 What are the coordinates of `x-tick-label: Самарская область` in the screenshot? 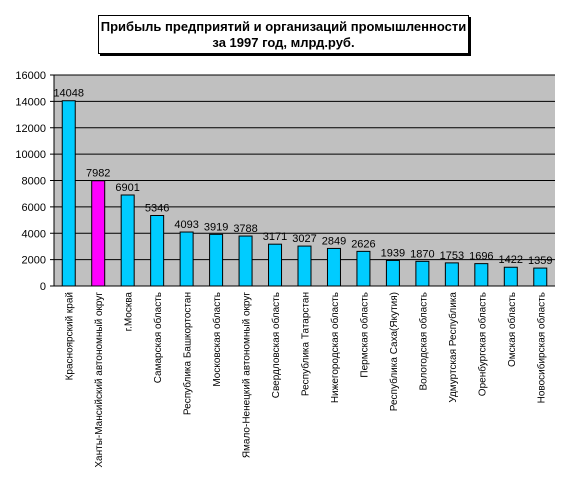 It's located at (158, 337).